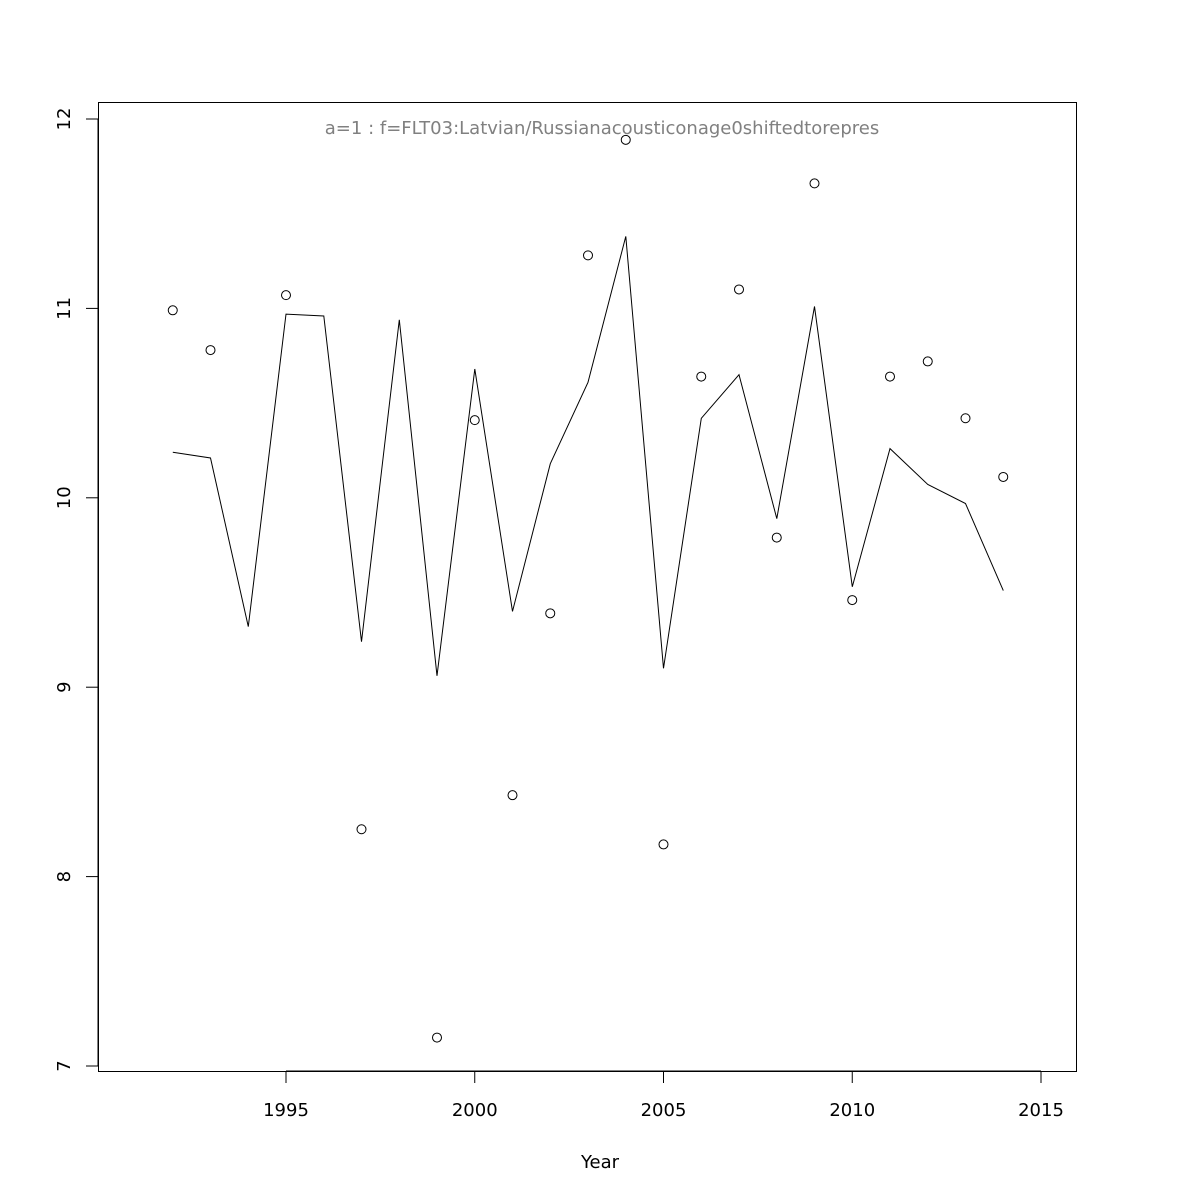 The height and width of the screenshot is (1200, 1200). What do you see at coordinates (64, 119) in the screenshot?
I see `y-tick-label: 12` at bounding box center [64, 119].